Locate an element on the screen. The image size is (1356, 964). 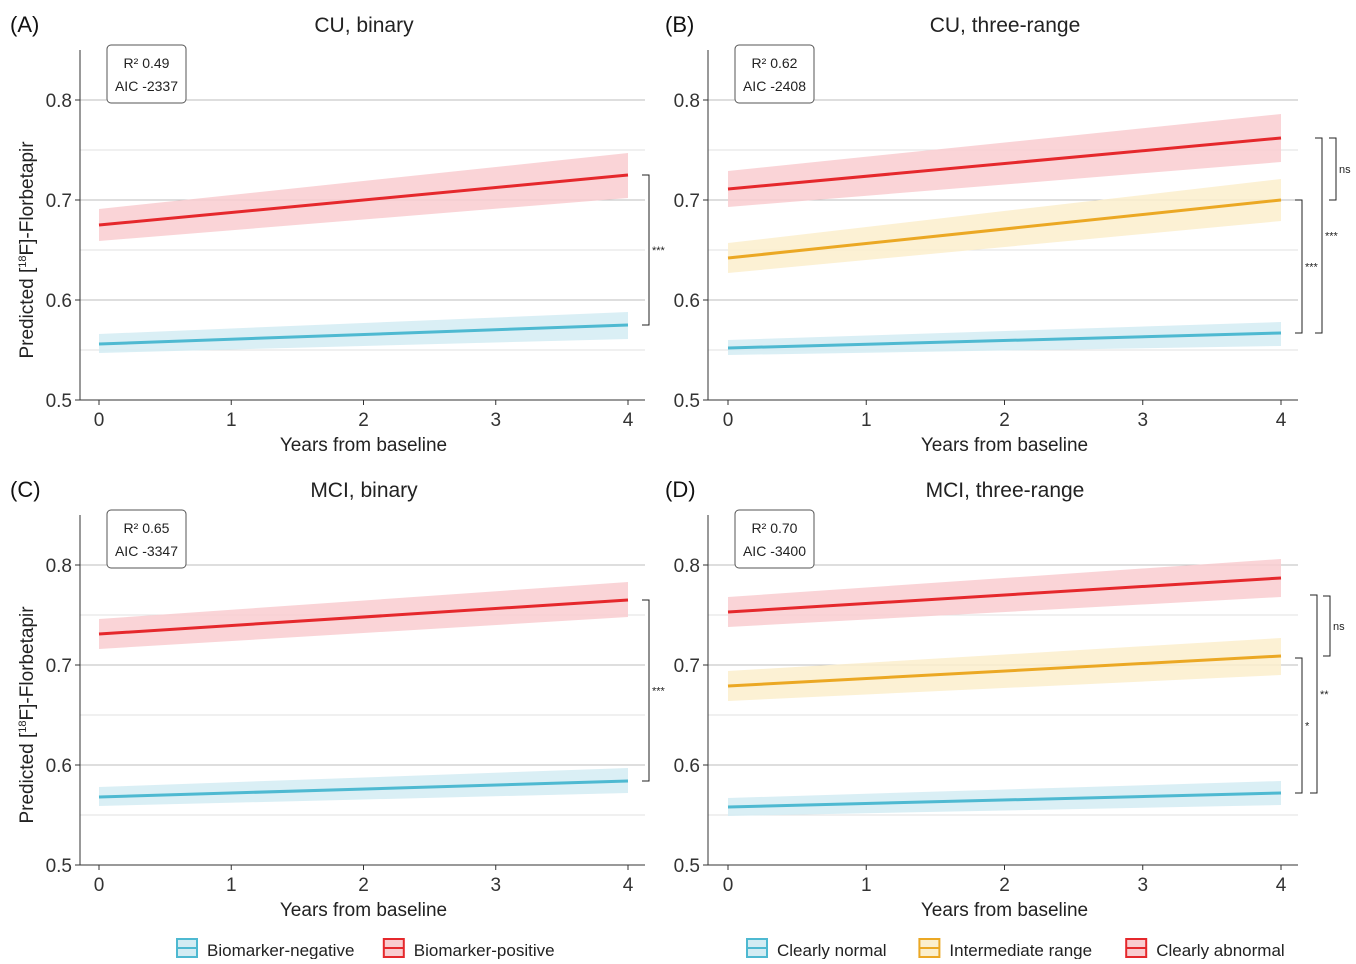
panel-label: (A) is located at coordinates (24, 24).